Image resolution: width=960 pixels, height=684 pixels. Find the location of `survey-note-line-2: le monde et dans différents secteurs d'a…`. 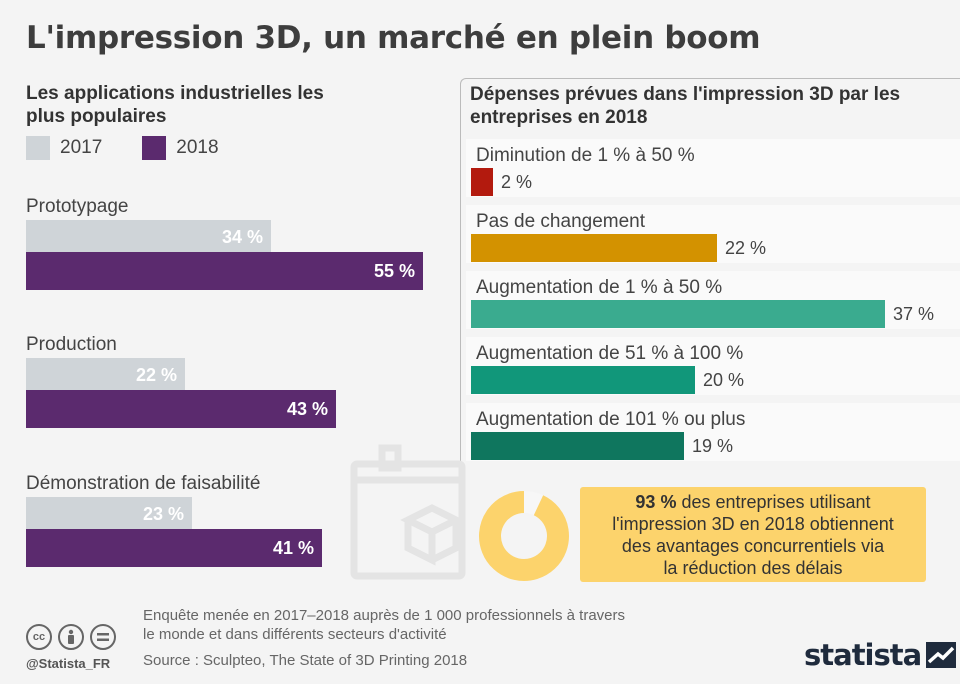

survey-note-line-2: le monde et dans différents secteurs d'a… is located at coordinates (295, 634).